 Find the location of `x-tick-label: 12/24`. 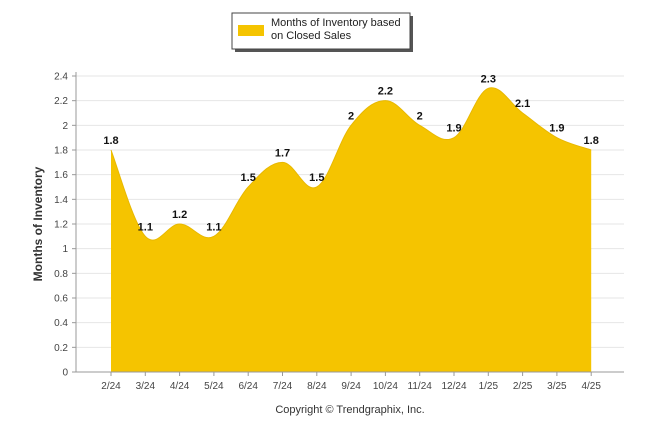

x-tick-label: 12/24 is located at coordinates (453, 386).